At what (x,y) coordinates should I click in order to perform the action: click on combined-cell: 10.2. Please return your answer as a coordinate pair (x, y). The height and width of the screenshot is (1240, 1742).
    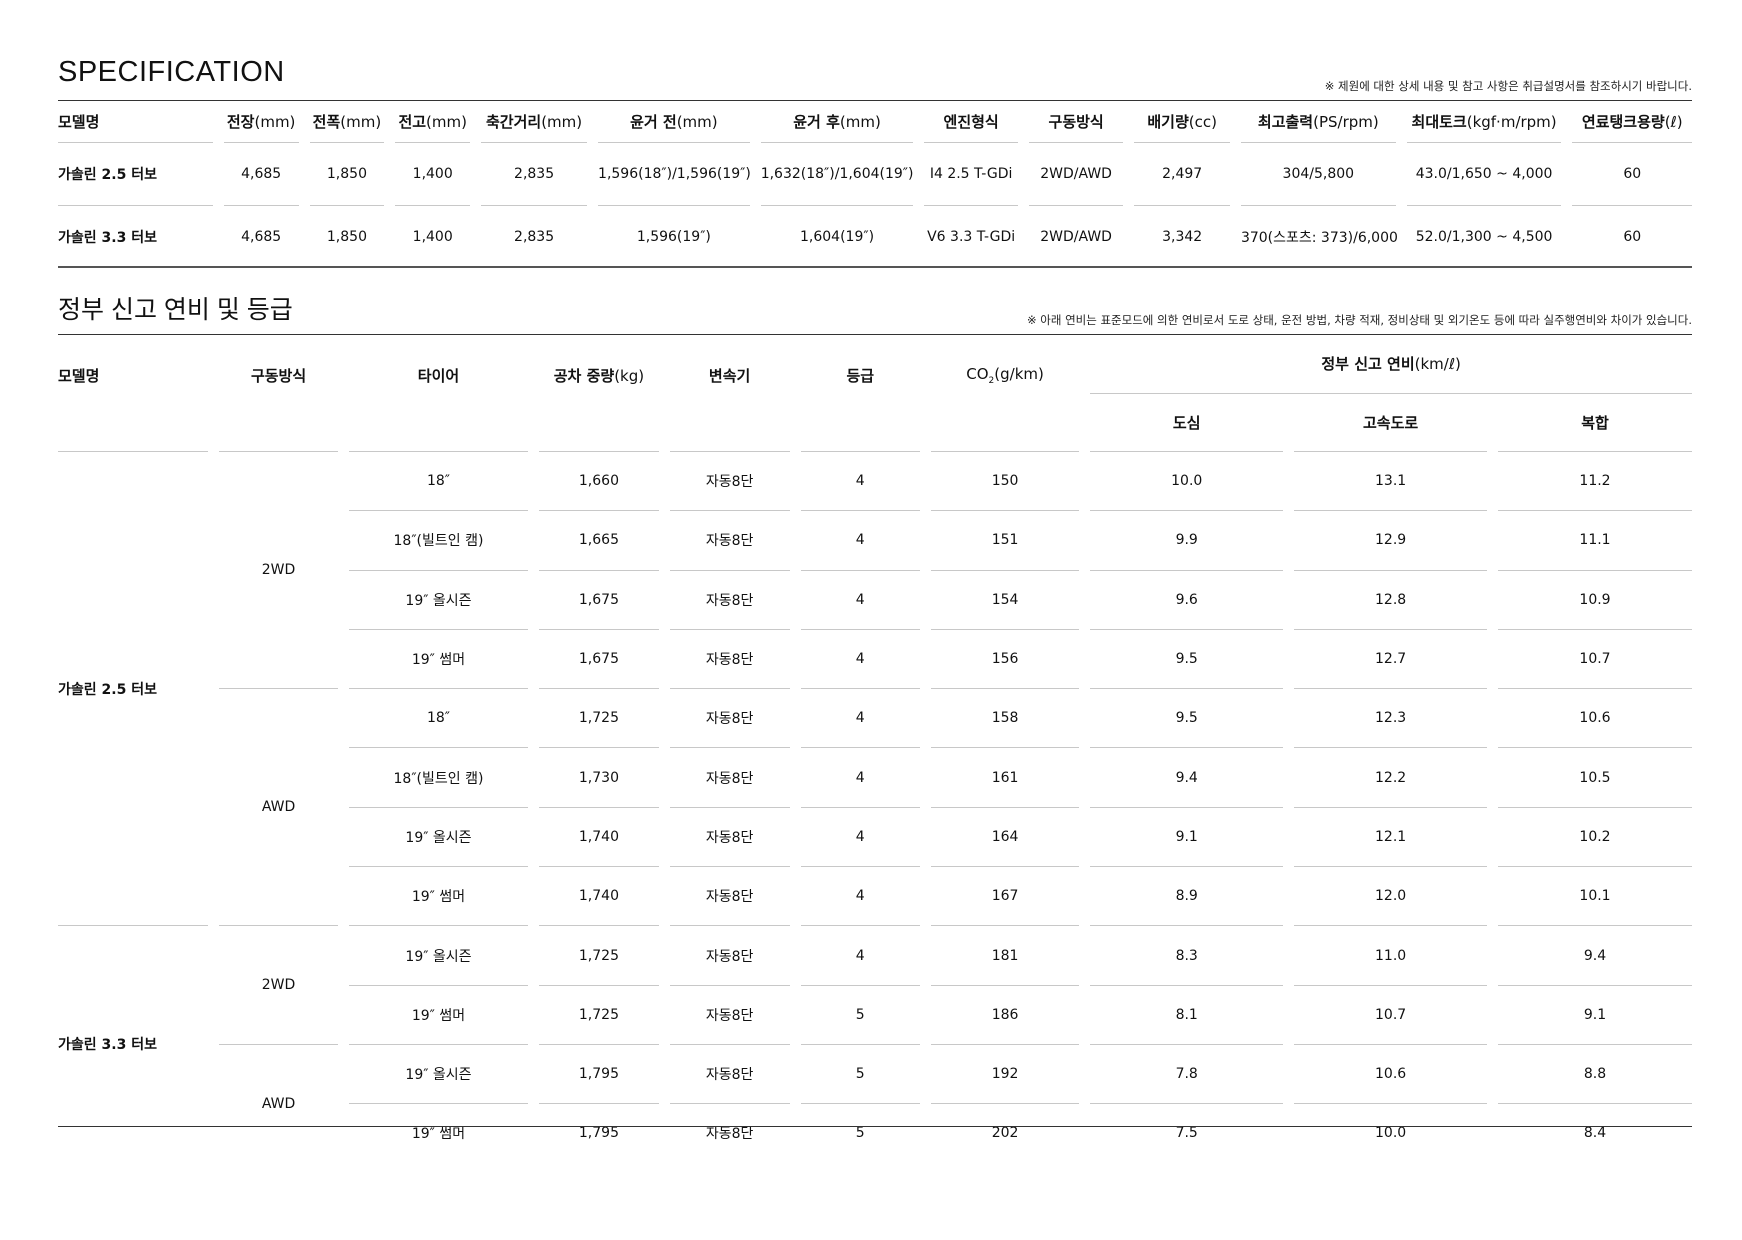
    Looking at the image, I should click on (1595, 838).